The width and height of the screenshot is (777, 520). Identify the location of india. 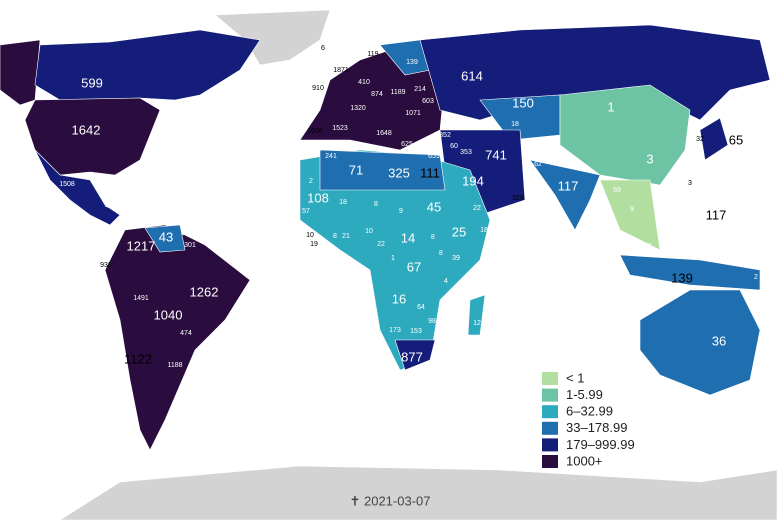
(565, 195).